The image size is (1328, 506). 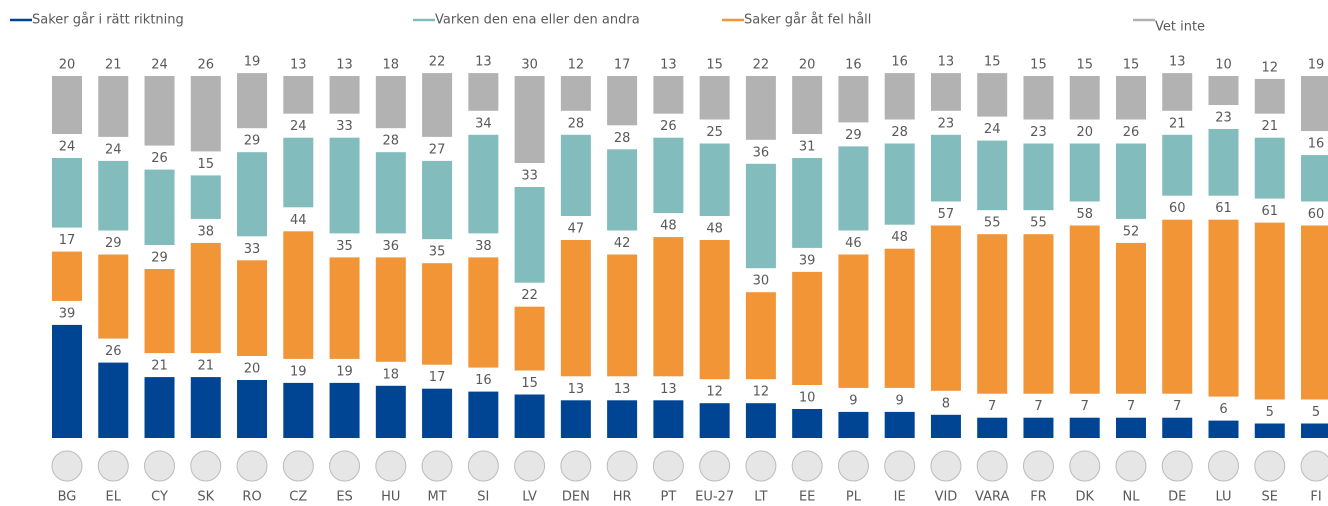 I want to click on value-label: 44, so click(x=298, y=220).